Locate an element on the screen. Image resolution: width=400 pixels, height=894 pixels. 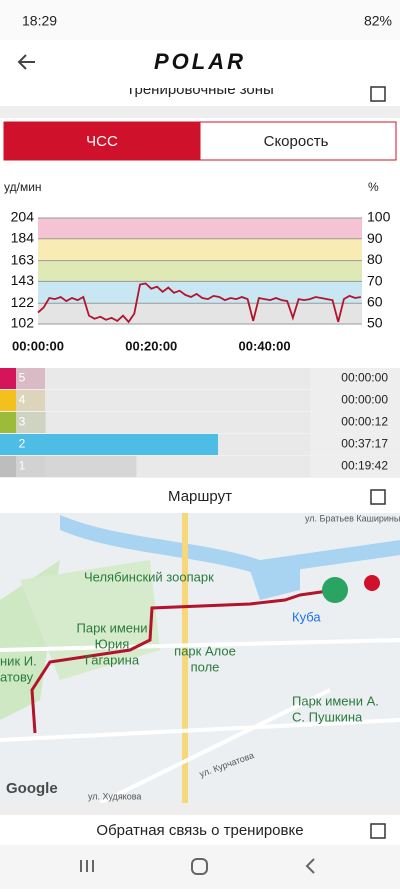
route-header is located at coordinates (200, 497).